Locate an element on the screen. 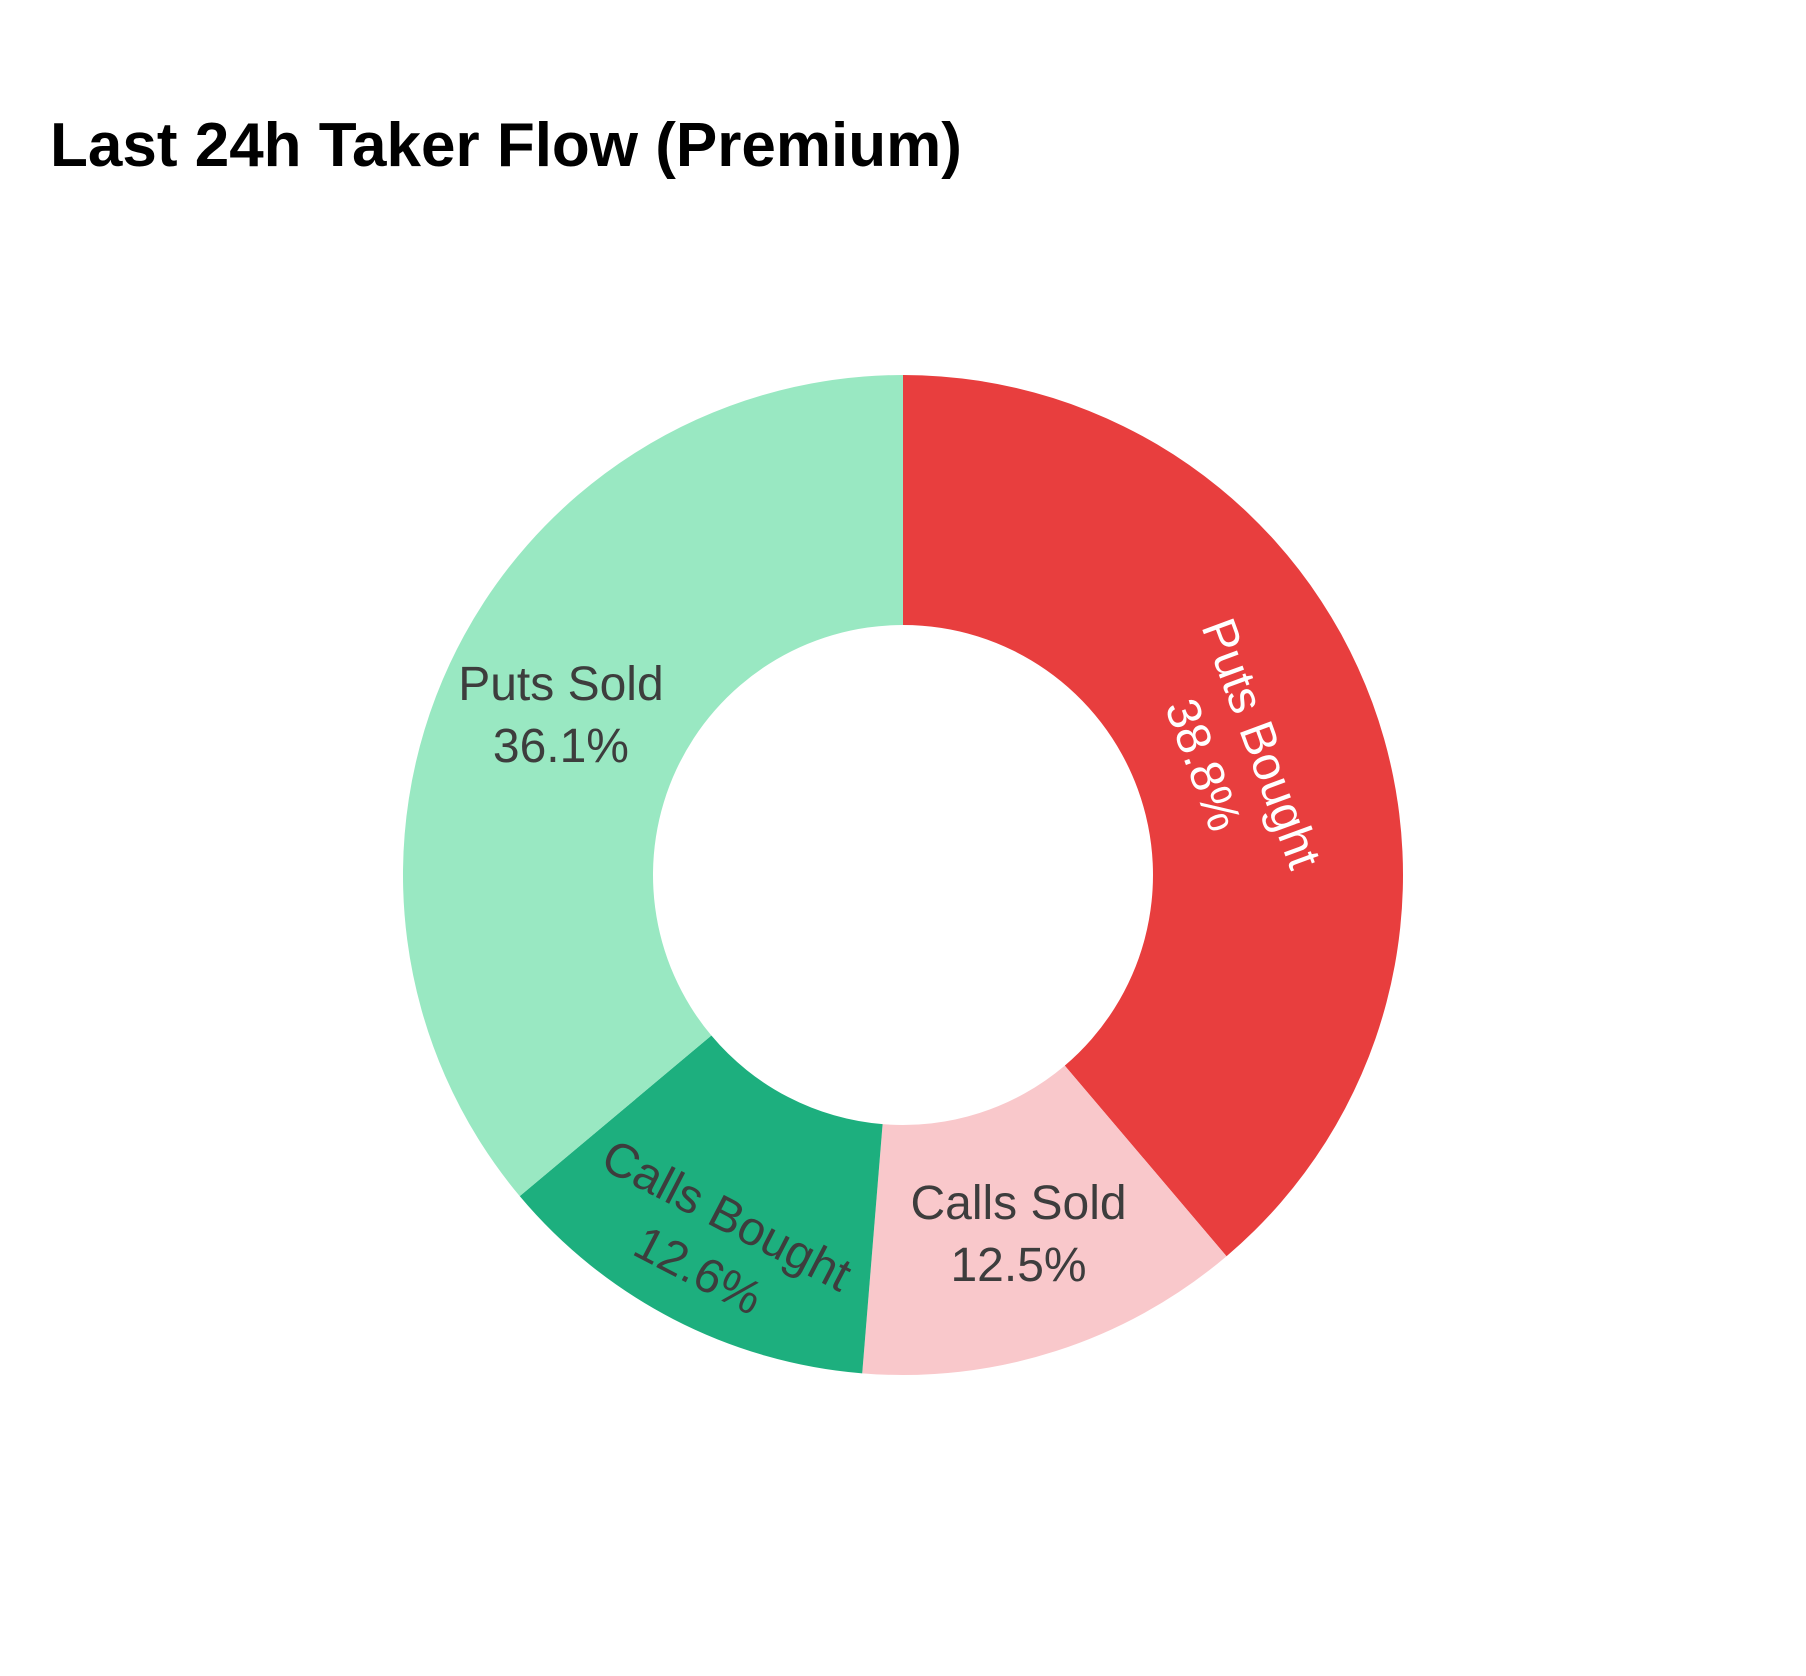  chart-title: Last 24h Taker Flow (Premium) is located at coordinates (506, 145).